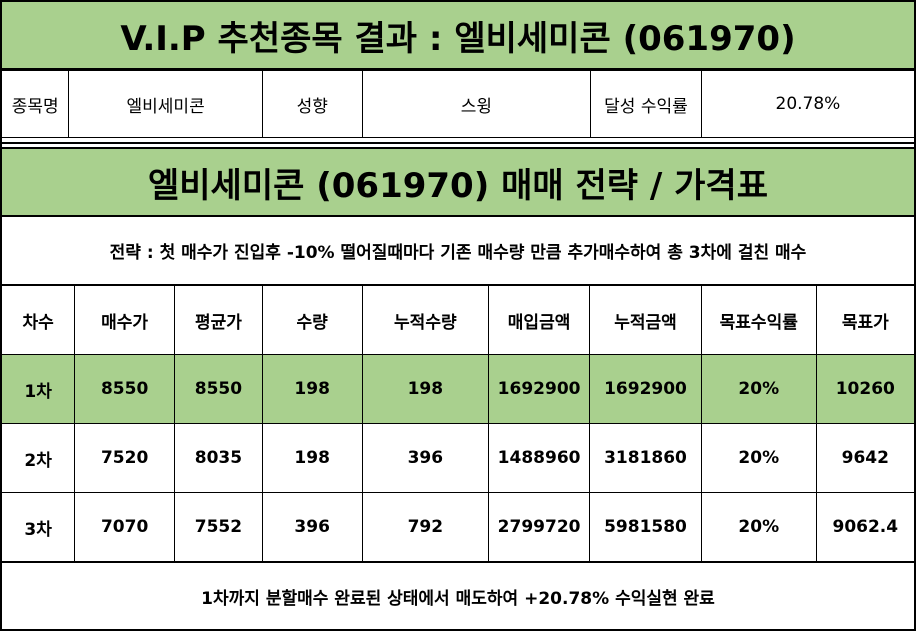  Describe the element at coordinates (645, 320) in the screenshot. I see `header-cell: 누적금액` at that location.